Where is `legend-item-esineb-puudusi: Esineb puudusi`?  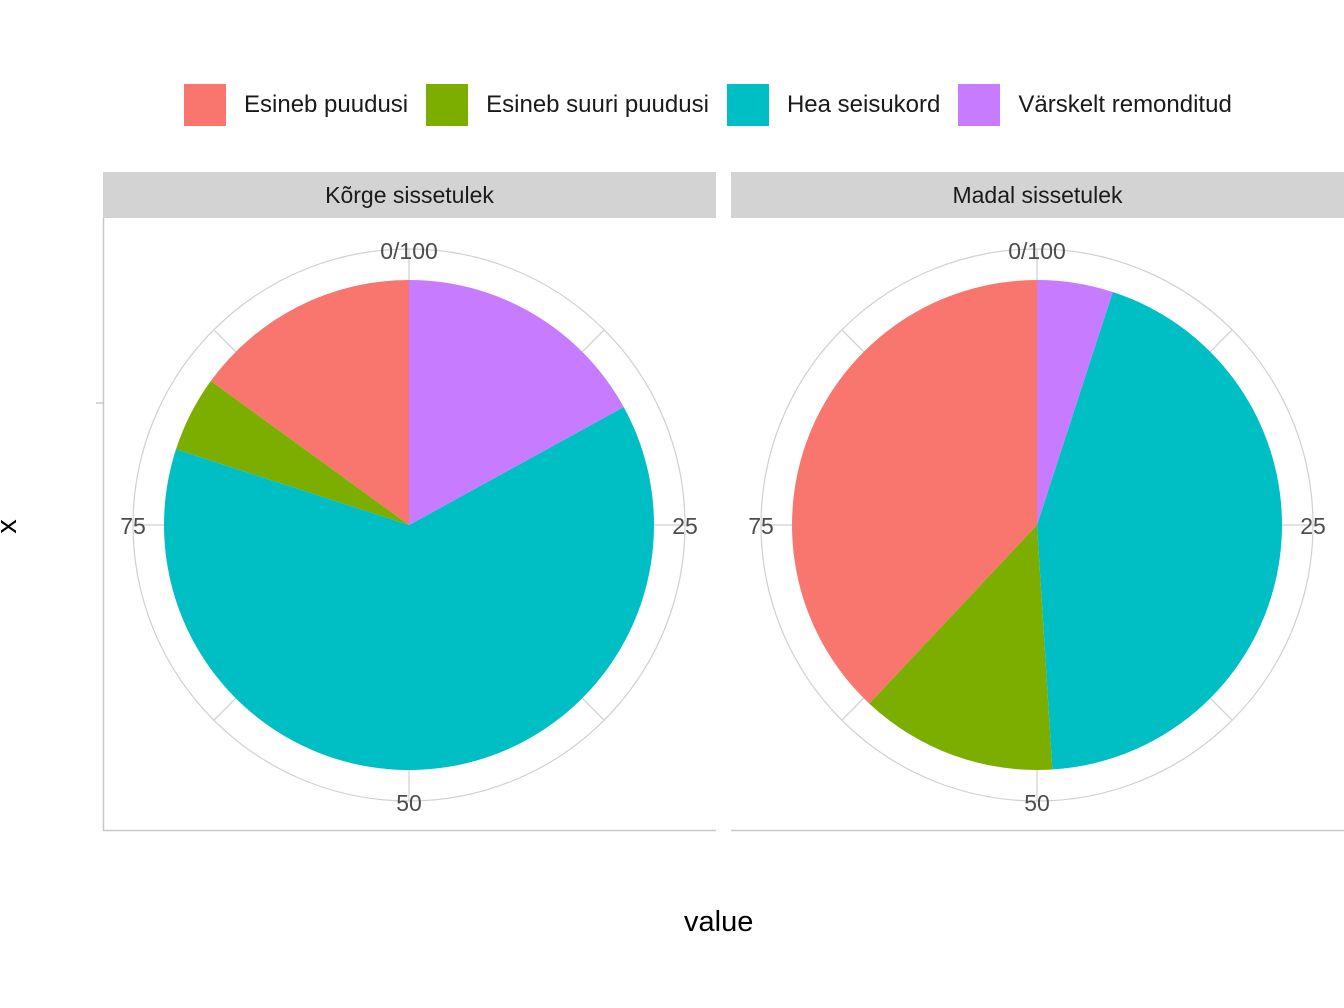 legend-item-esineb-puudusi: Esineb puudusi is located at coordinates (296, 105).